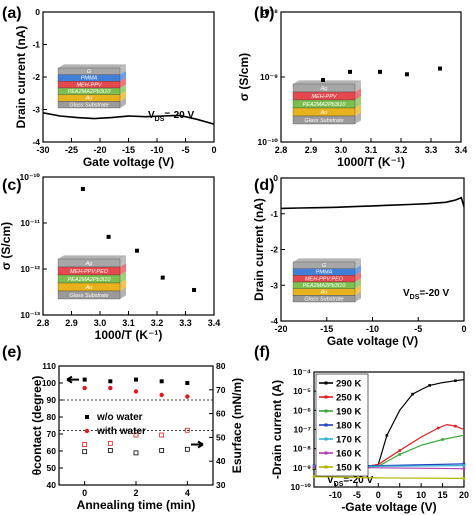 Image resolution: width=474 pixels, height=515 pixels. I want to click on panel-label: (b), so click(264, 13).